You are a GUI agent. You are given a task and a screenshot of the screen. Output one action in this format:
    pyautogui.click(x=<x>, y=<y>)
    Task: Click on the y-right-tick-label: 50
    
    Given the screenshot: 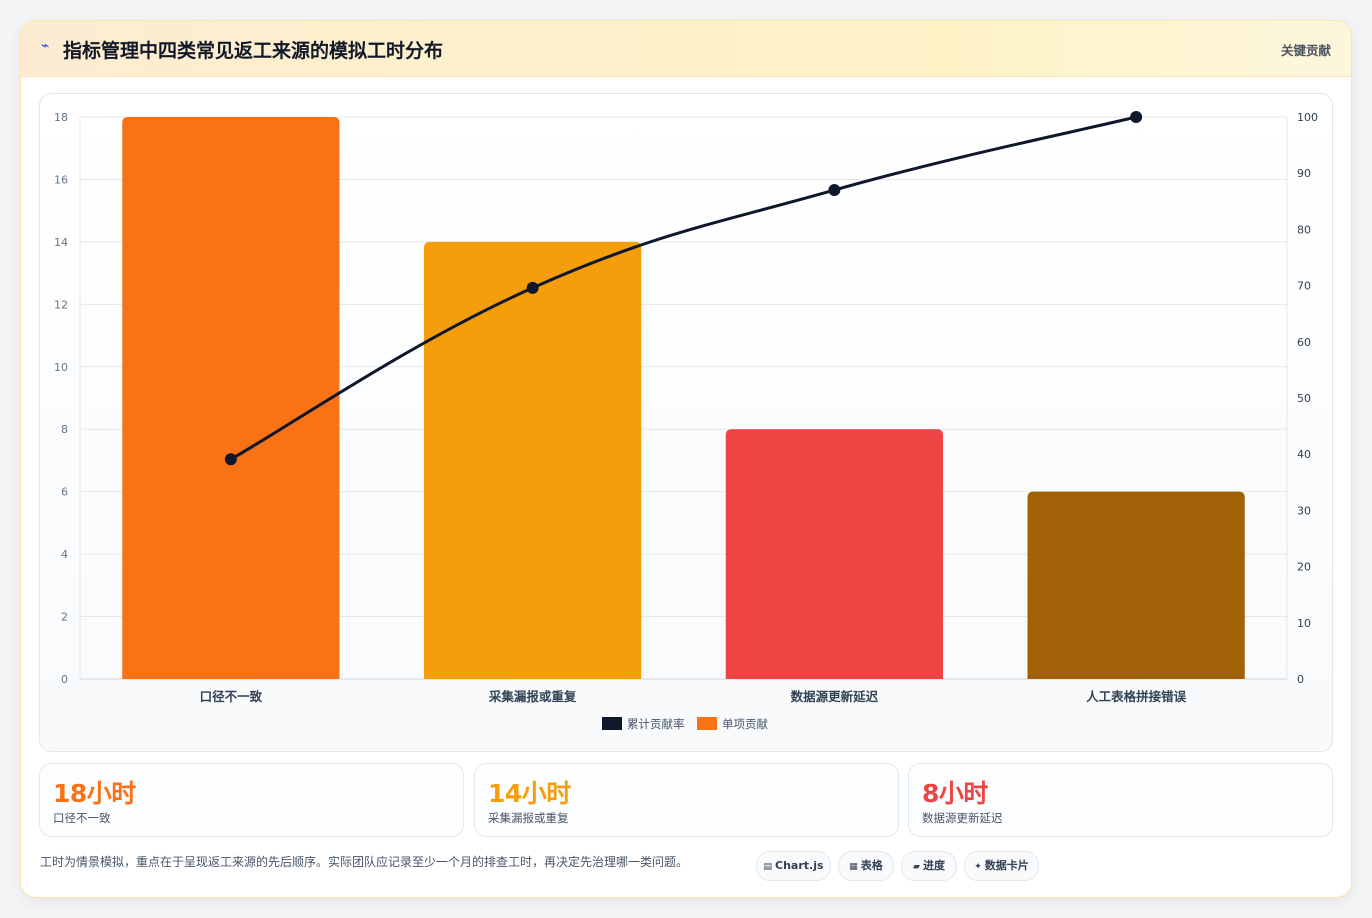 What is the action you would take?
    pyautogui.click(x=1304, y=398)
    